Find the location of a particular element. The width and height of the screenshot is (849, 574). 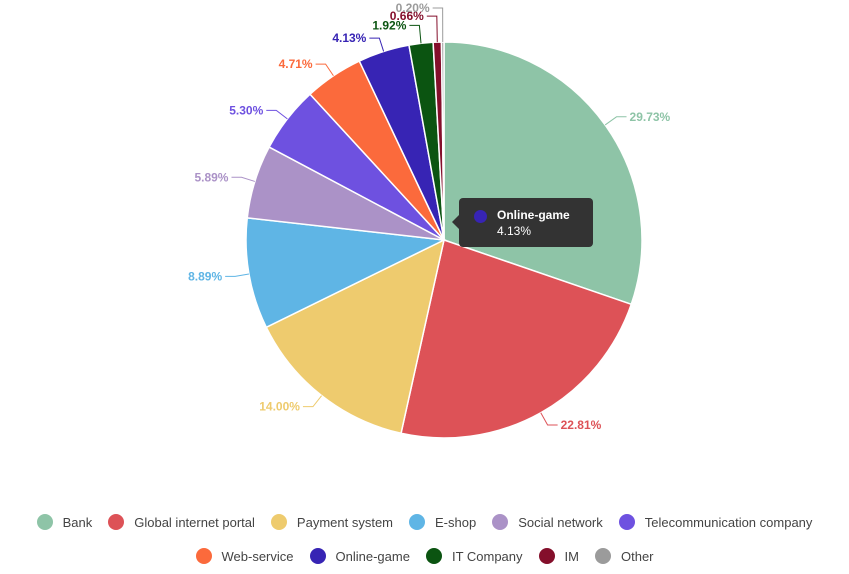

legend-item-social-network: Social network is located at coordinates (547, 522).